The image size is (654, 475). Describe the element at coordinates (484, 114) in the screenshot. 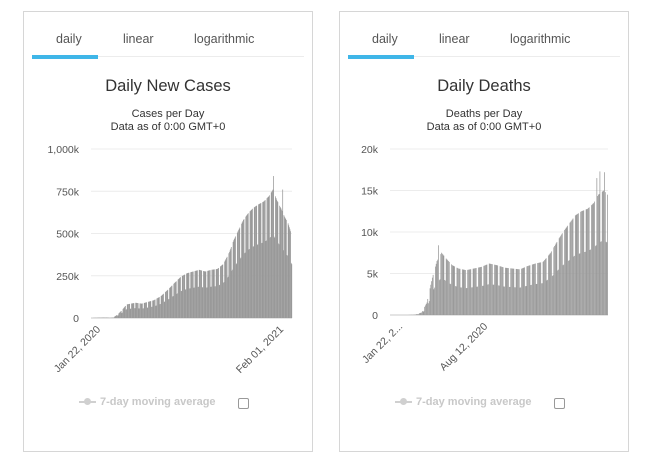

I see `chart-subtitle: Deaths per Day` at that location.